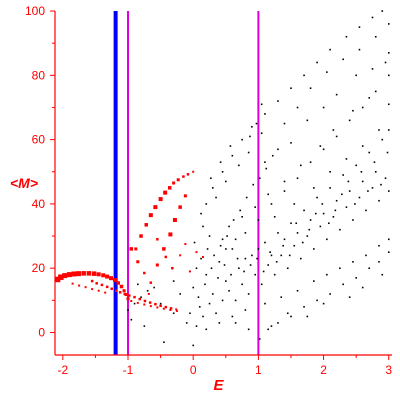 This screenshot has width=400, height=400. I want to click on y-tick-label: 20, so click(39, 268).